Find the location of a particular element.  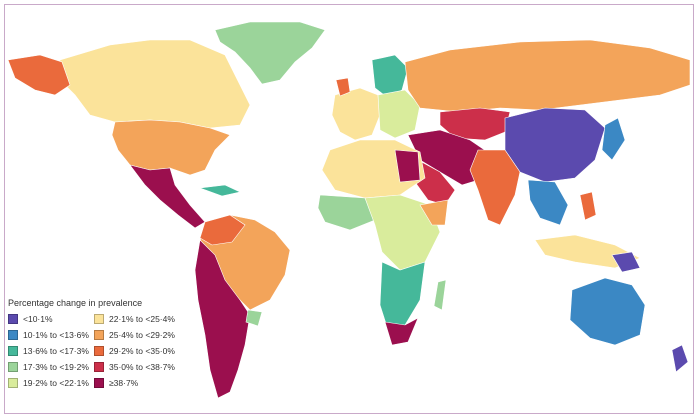

legend-item: 29·2% to <35·0% is located at coordinates (149, 350).